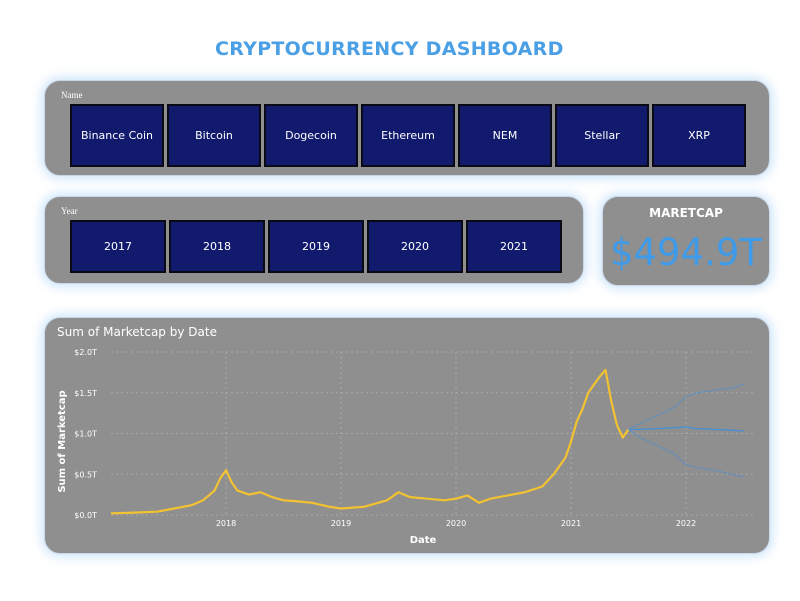 Image resolution: width=800 pixels, height=601 pixels. I want to click on series-line-forecast, so click(686, 429).